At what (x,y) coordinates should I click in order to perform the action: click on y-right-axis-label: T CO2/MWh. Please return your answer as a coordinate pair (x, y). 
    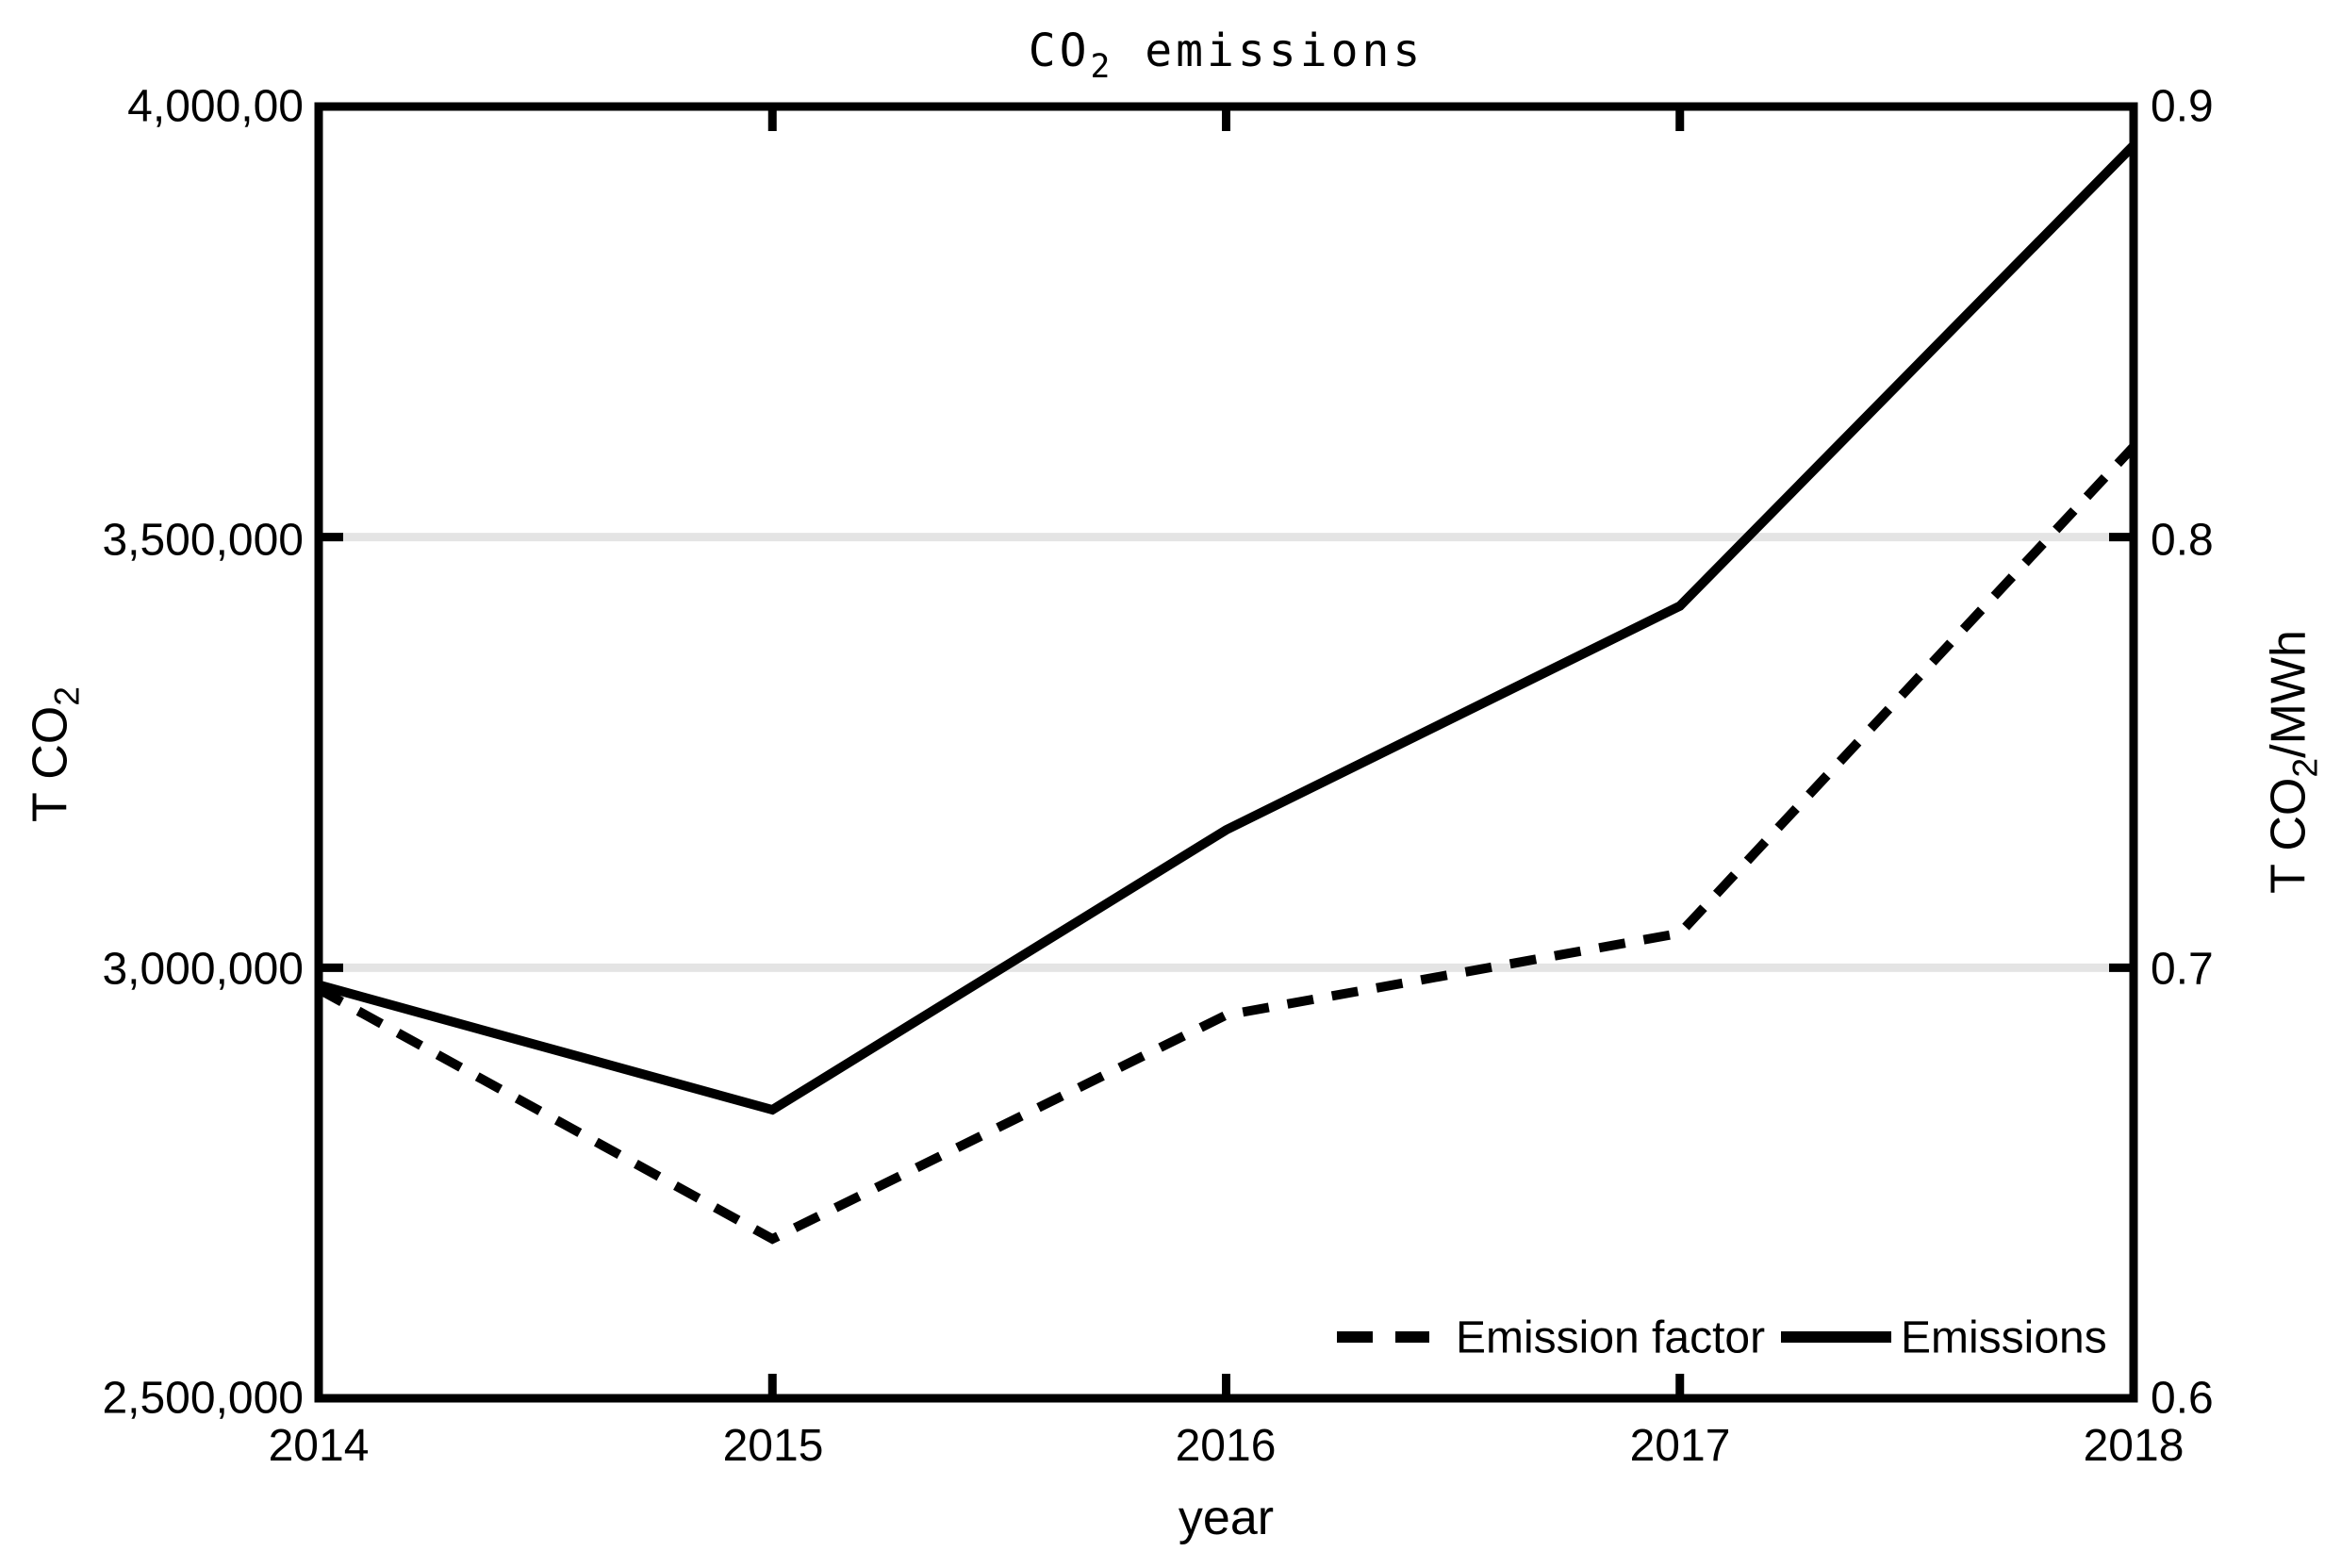
    Looking at the image, I should click on (2293, 762).